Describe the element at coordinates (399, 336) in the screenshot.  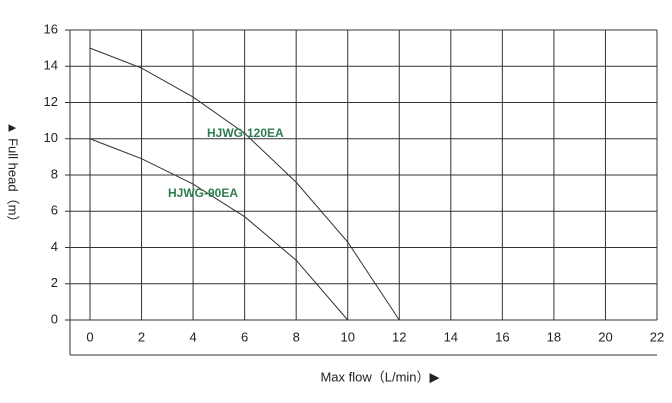
I see `x-tick-label: 12` at that location.